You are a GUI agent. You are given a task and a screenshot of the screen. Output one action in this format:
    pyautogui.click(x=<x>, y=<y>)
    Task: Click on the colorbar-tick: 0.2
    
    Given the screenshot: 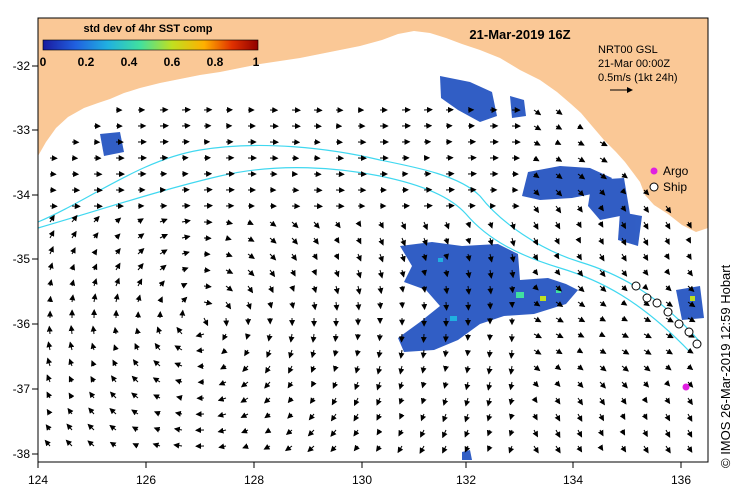 What is the action you would take?
    pyautogui.click(x=86, y=62)
    